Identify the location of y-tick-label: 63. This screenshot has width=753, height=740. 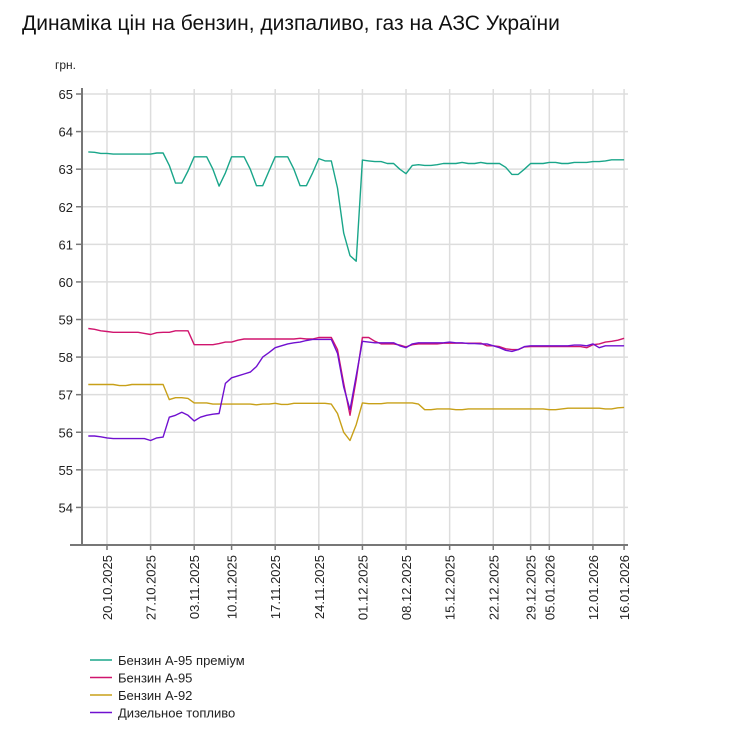
(66, 169).